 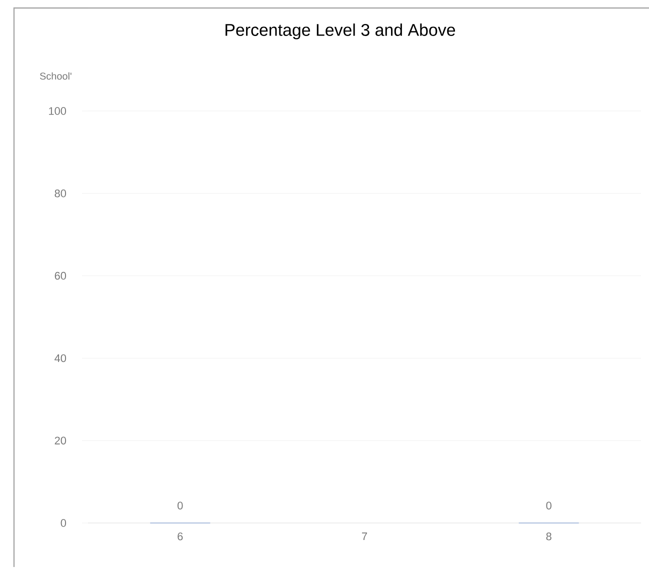 I want to click on y-tick-label: 40, so click(x=60, y=358).